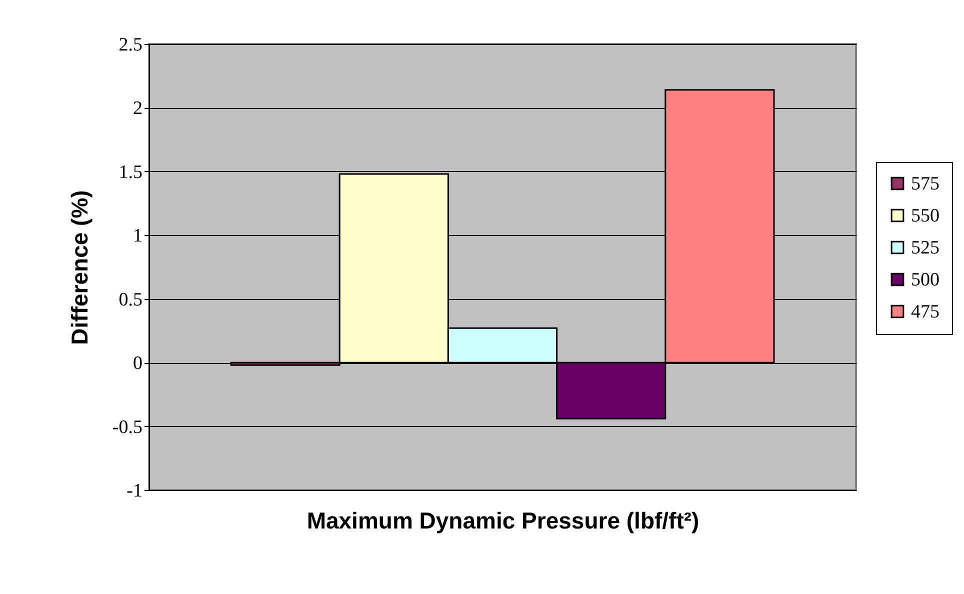 This screenshot has height=594, width=964. What do you see at coordinates (925, 248) in the screenshot?
I see `legend-label: 525` at bounding box center [925, 248].